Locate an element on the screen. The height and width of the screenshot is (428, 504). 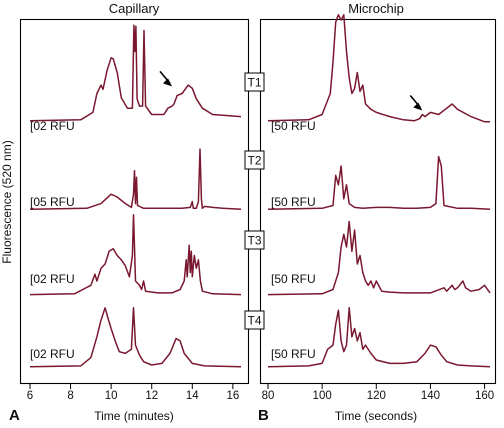
panel-a-scale-label-3: [02 RFU is located at coordinates (52, 279).